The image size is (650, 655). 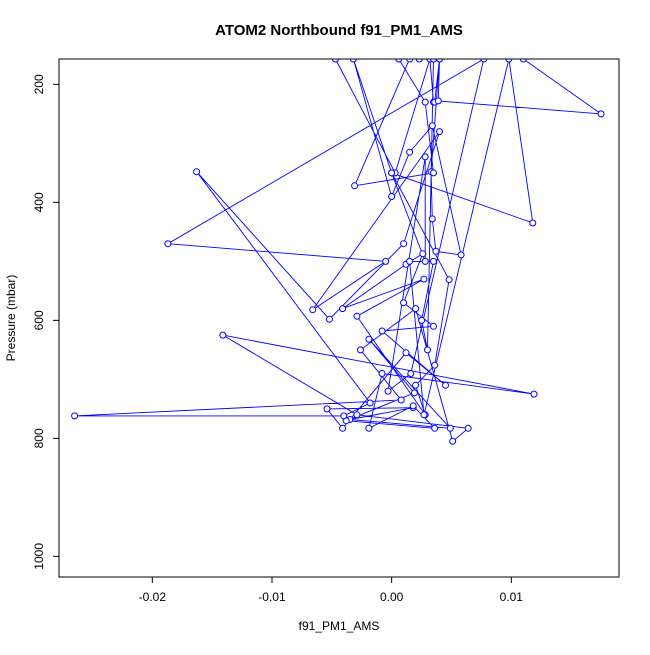 I want to click on y-tick-label: 200, so click(x=39, y=84).